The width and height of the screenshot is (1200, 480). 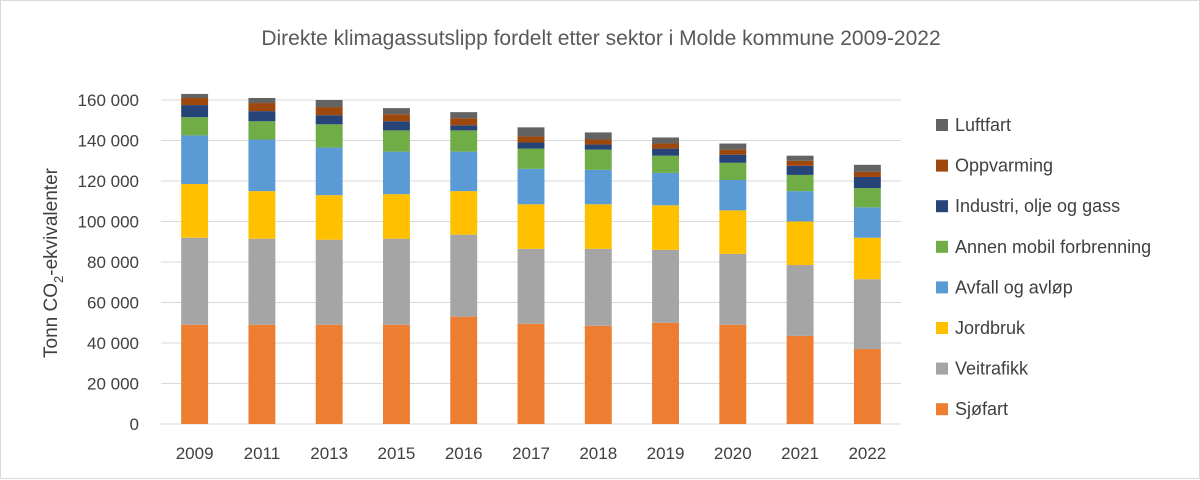 I want to click on x-tick-label: 2009, so click(x=195, y=453).